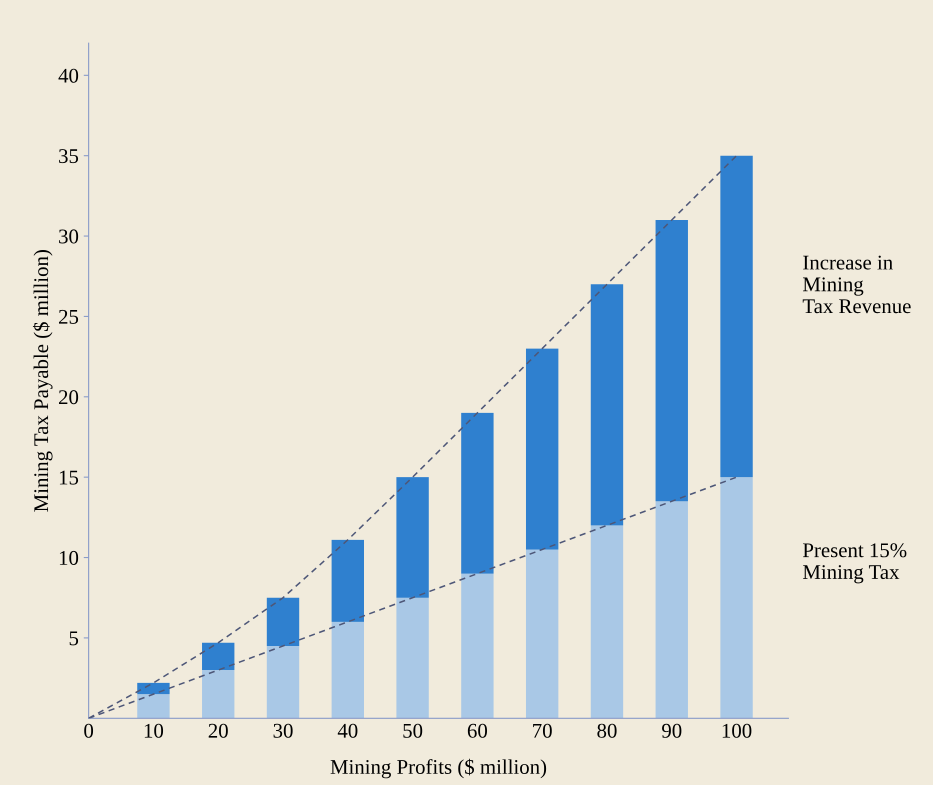 The image size is (933, 785). What do you see at coordinates (542, 731) in the screenshot?
I see `x-tick-label: 70` at bounding box center [542, 731].